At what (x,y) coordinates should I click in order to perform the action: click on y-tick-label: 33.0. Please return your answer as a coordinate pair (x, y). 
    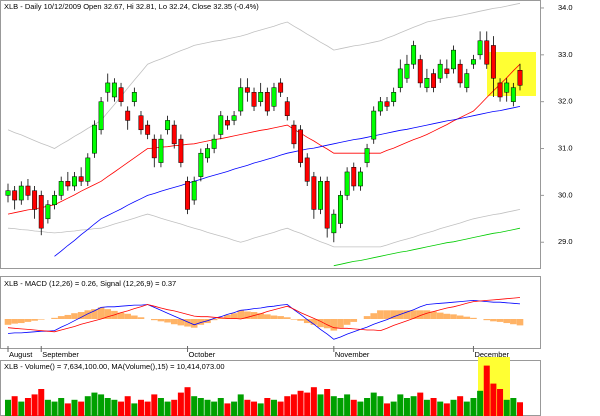
    Looking at the image, I should click on (565, 54).